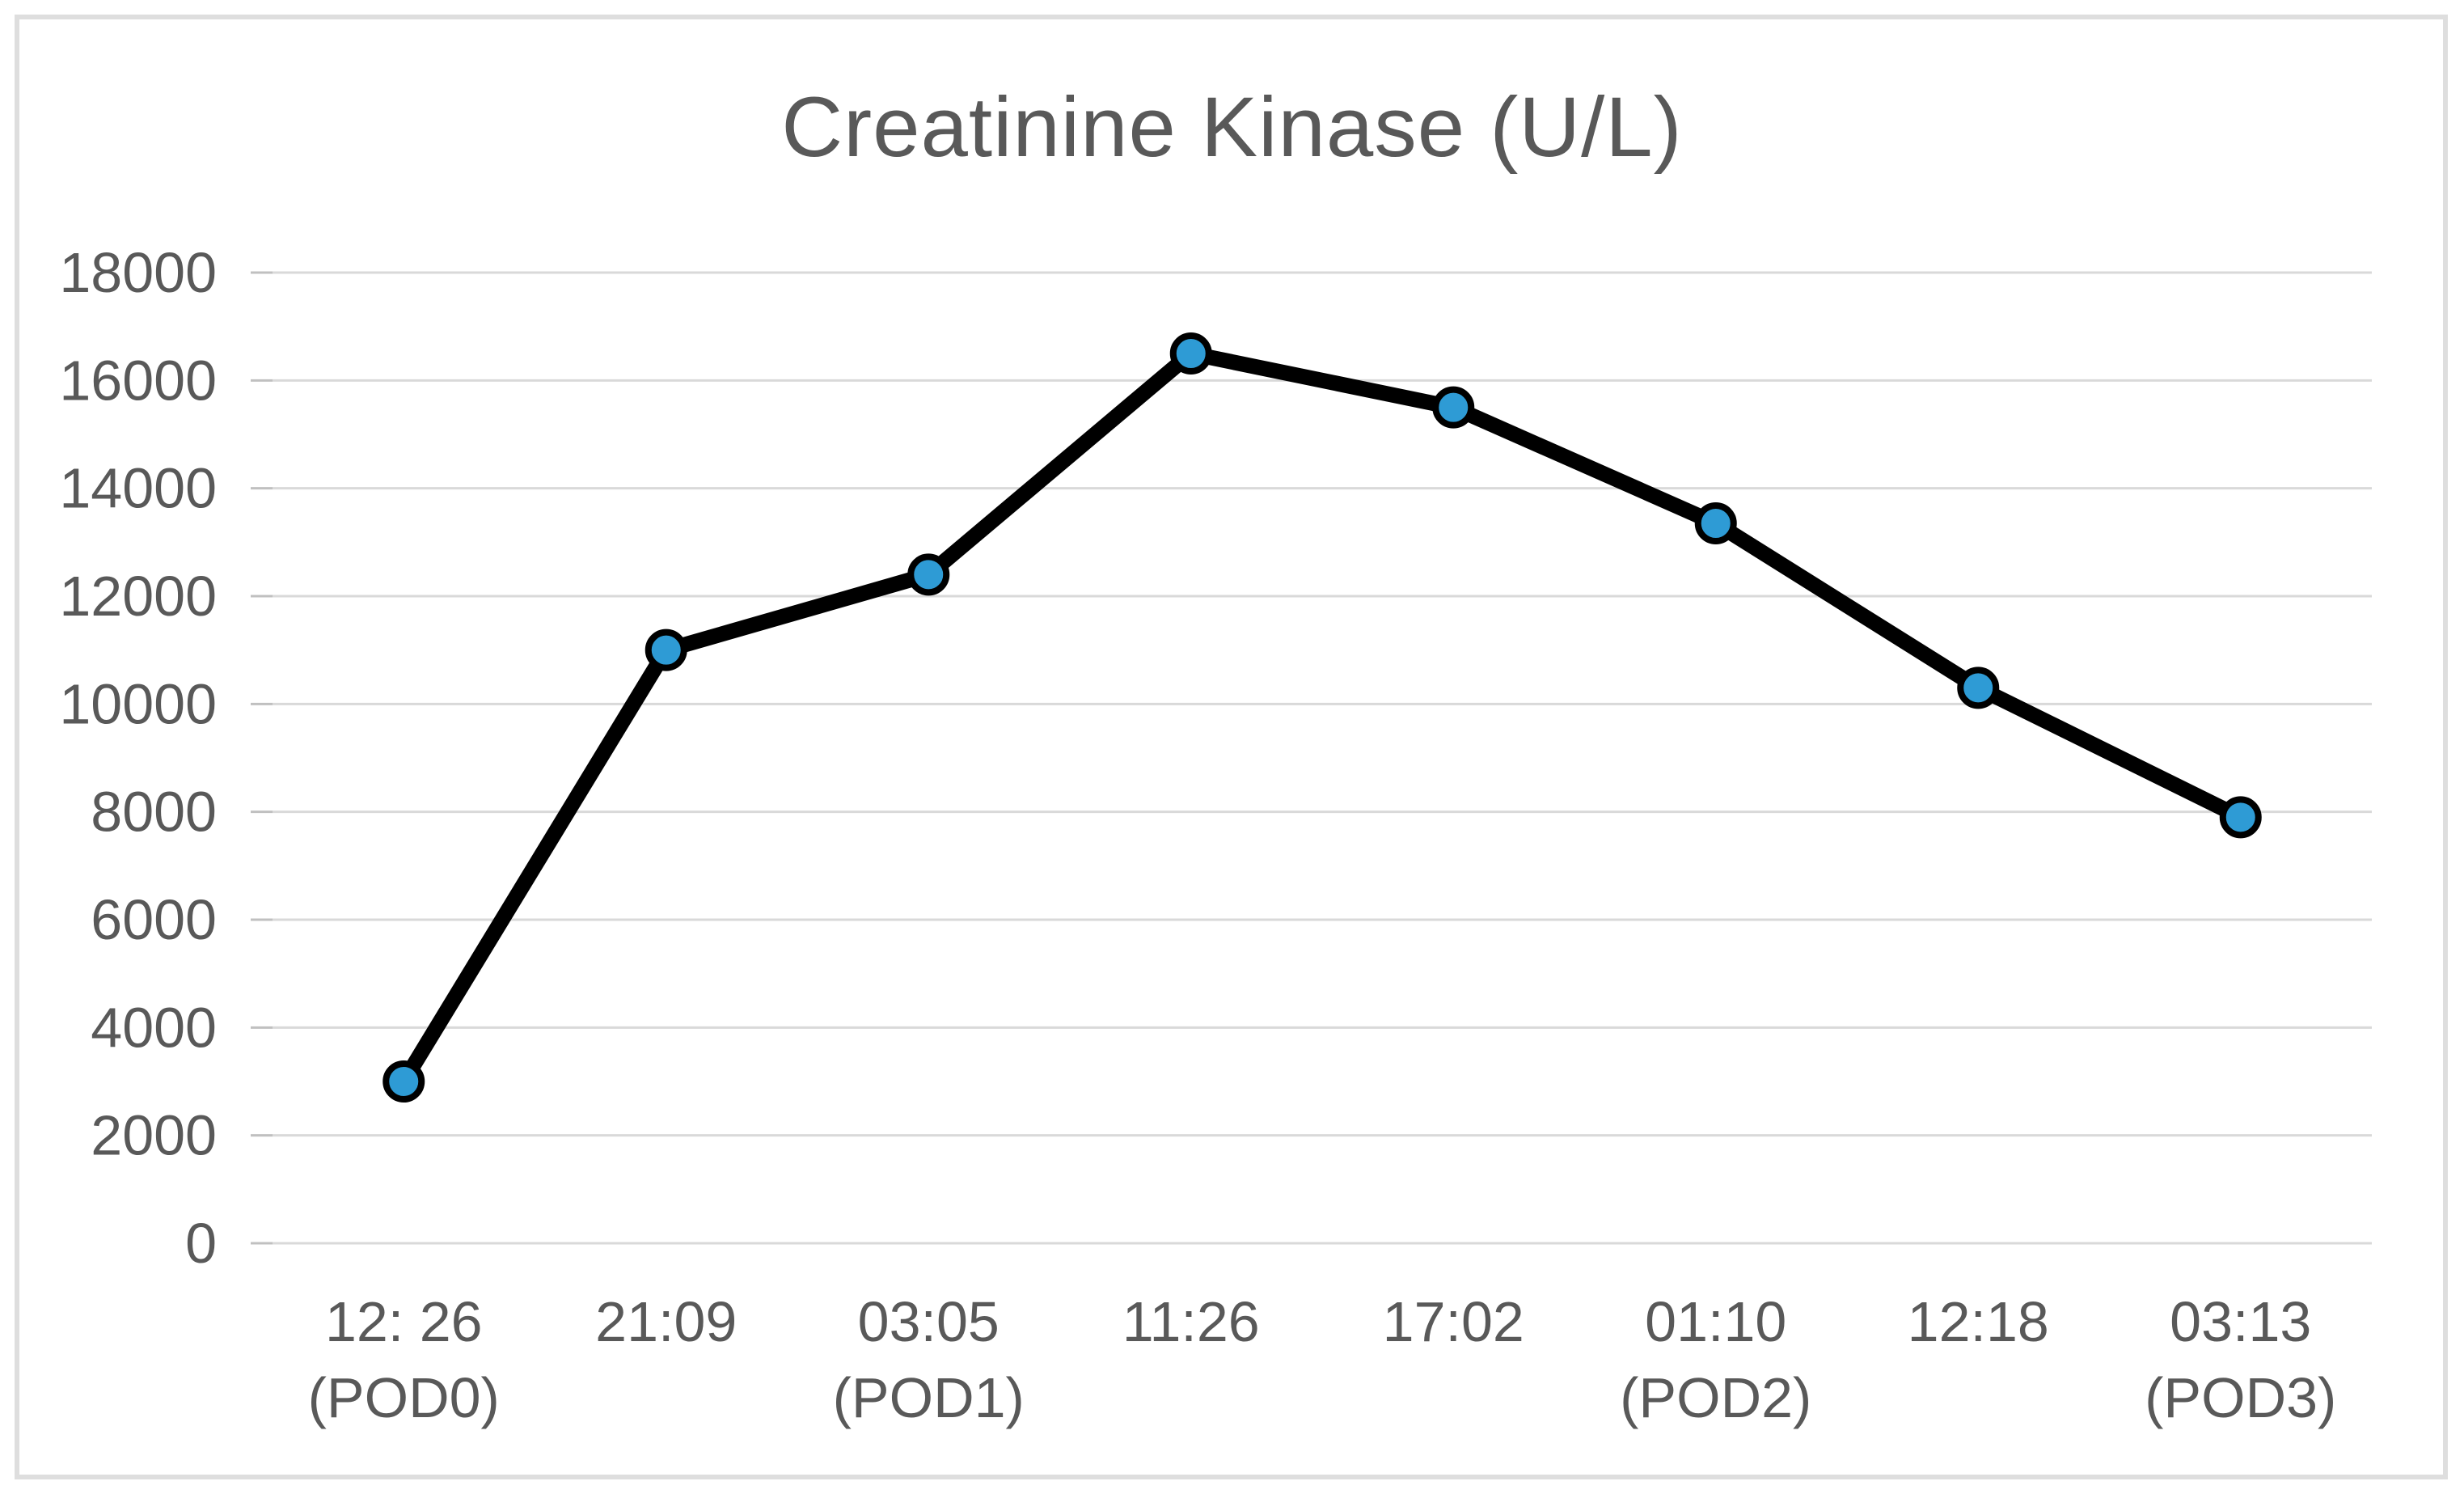 The width and height of the screenshot is (2464, 1494). Describe the element at coordinates (154, 1135) in the screenshot. I see `y-axis-label: 2000` at that location.